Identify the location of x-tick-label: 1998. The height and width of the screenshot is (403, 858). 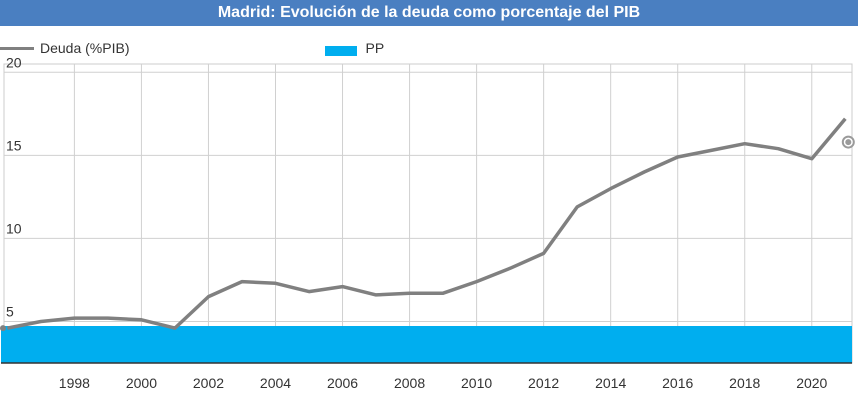
(74, 383).